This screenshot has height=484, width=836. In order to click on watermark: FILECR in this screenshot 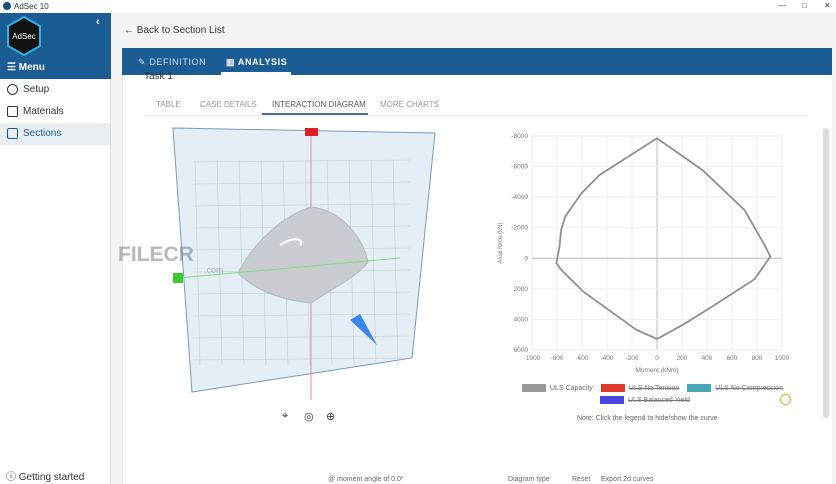, I will do `click(156, 254)`.